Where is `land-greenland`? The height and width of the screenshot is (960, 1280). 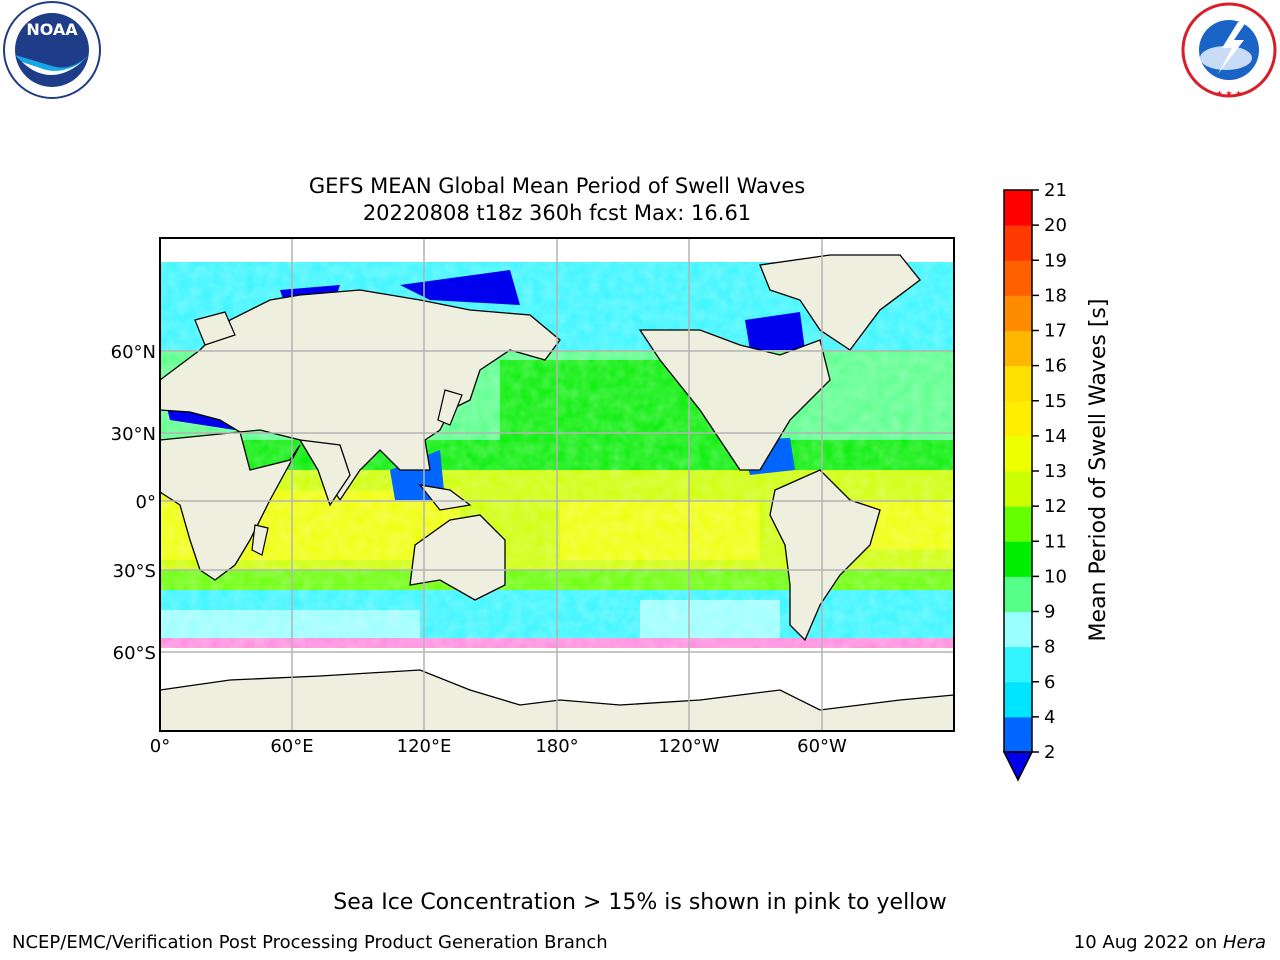
land-greenland is located at coordinates (840, 302).